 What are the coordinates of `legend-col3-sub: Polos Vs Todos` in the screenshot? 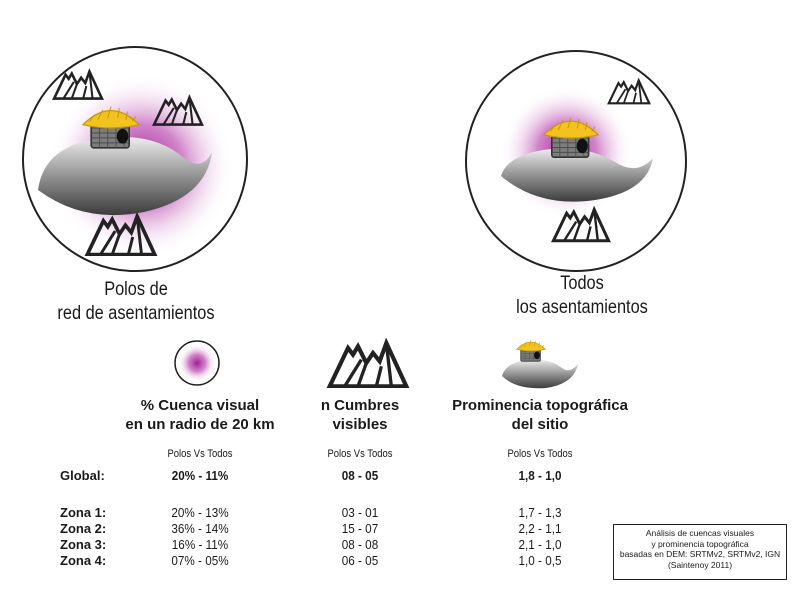 It's located at (540, 454).